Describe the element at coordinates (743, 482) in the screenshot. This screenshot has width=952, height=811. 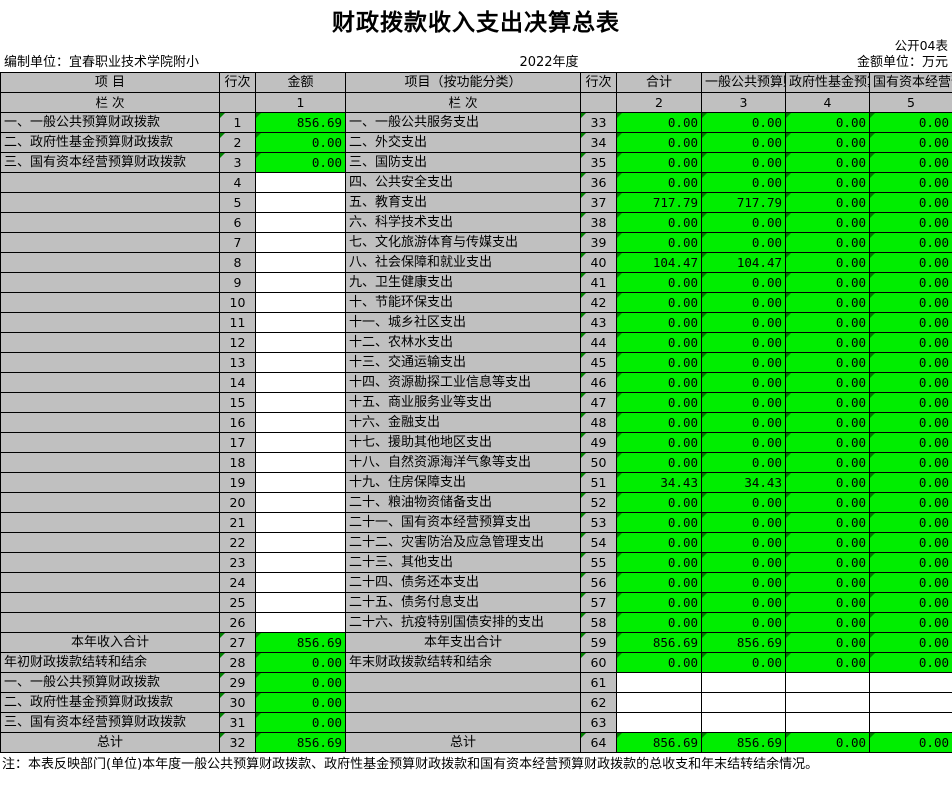
I see `expense-general-cell: 34.43` at that location.